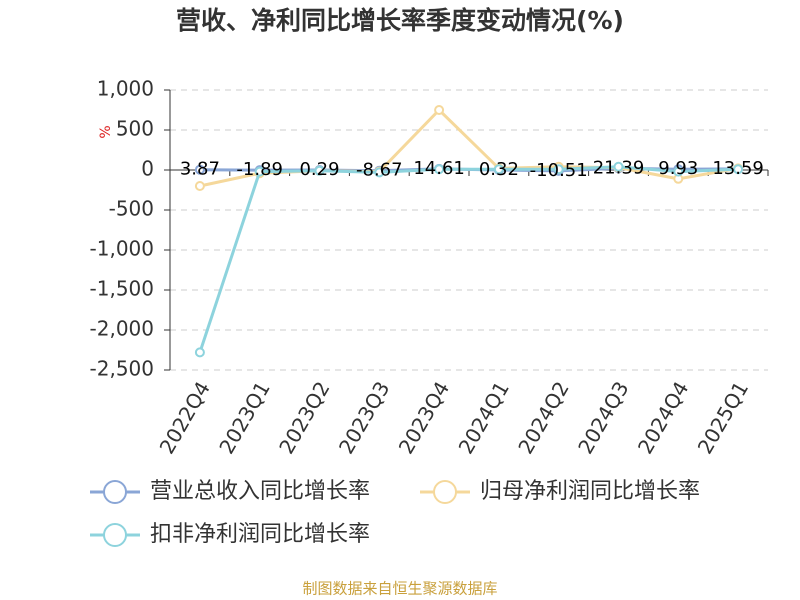  What do you see at coordinates (131, 209) in the screenshot?
I see `y-tick-label: -500` at bounding box center [131, 209].